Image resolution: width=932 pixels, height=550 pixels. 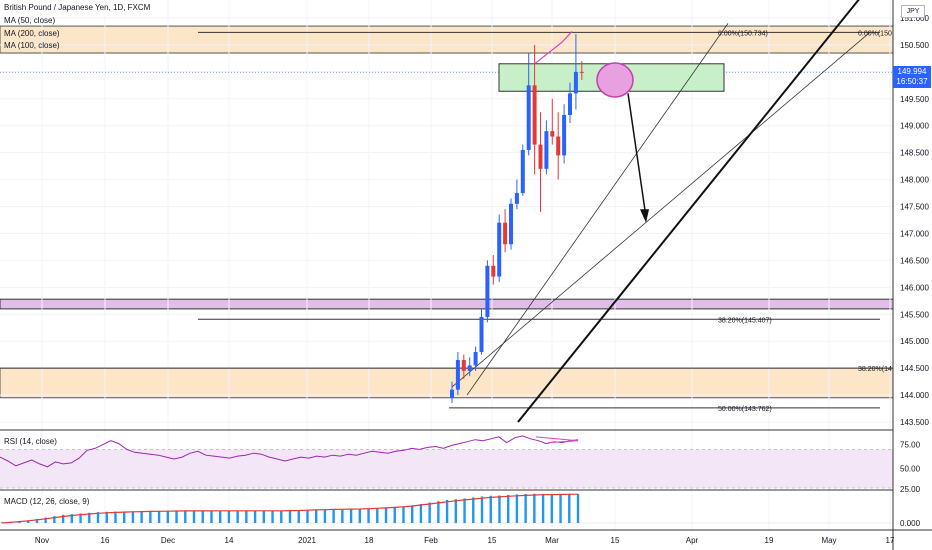 I want to click on time-tick: Apr, so click(x=692, y=540).